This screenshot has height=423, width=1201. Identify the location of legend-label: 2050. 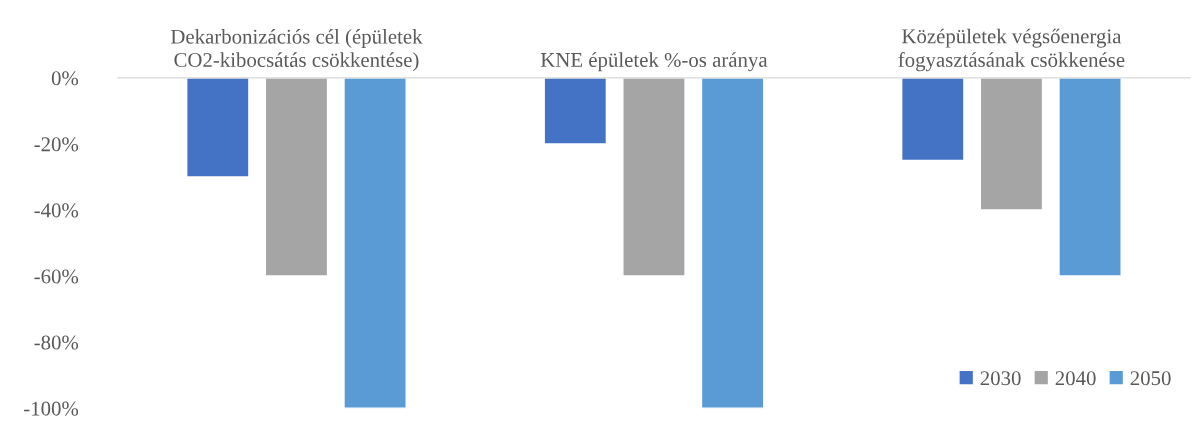
(1150, 378).